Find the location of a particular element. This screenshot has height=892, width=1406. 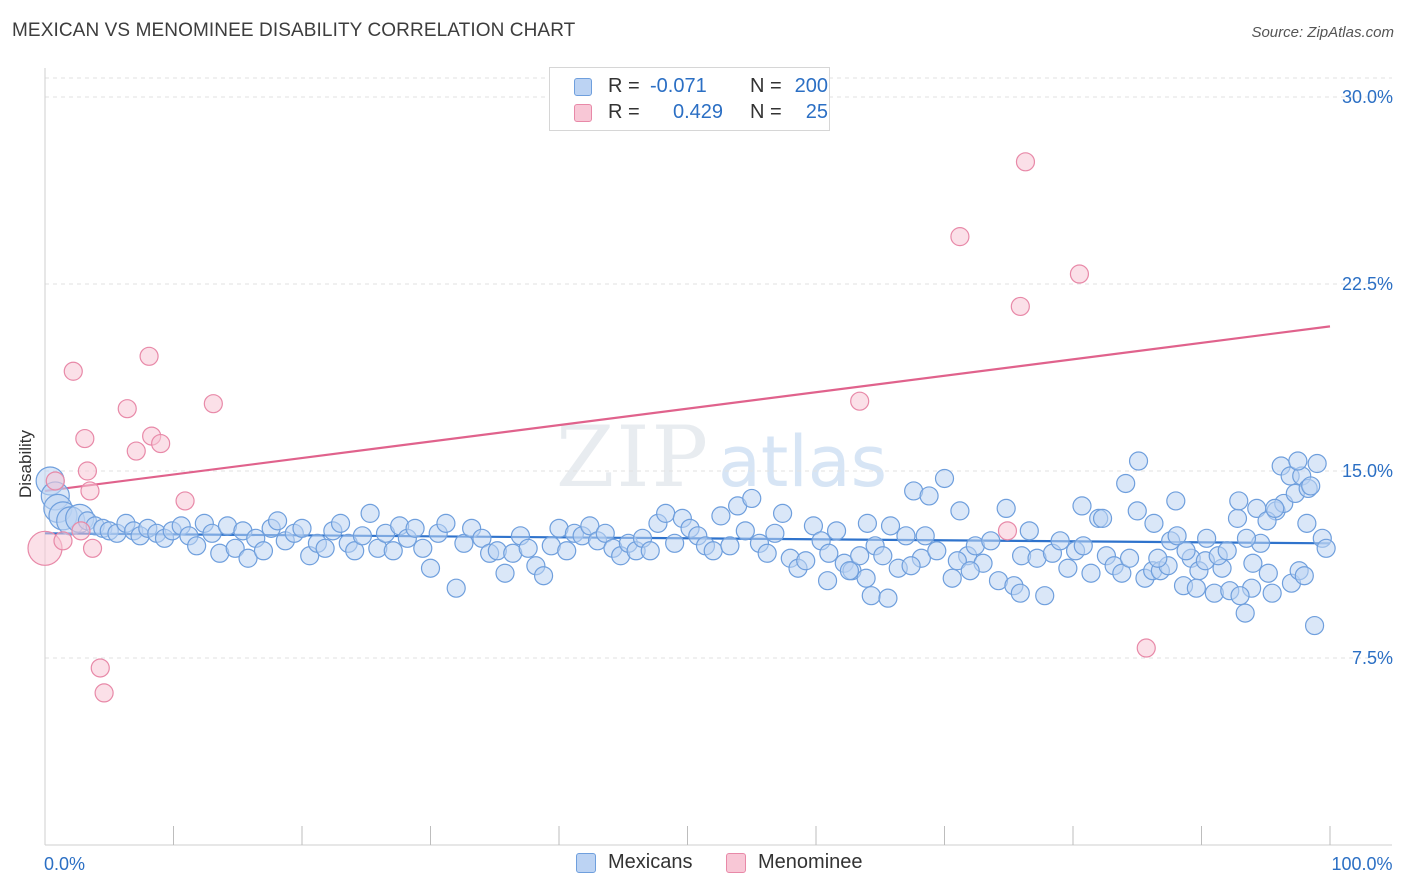

legend-n-value: 200 is located at coordinates (811, 86).